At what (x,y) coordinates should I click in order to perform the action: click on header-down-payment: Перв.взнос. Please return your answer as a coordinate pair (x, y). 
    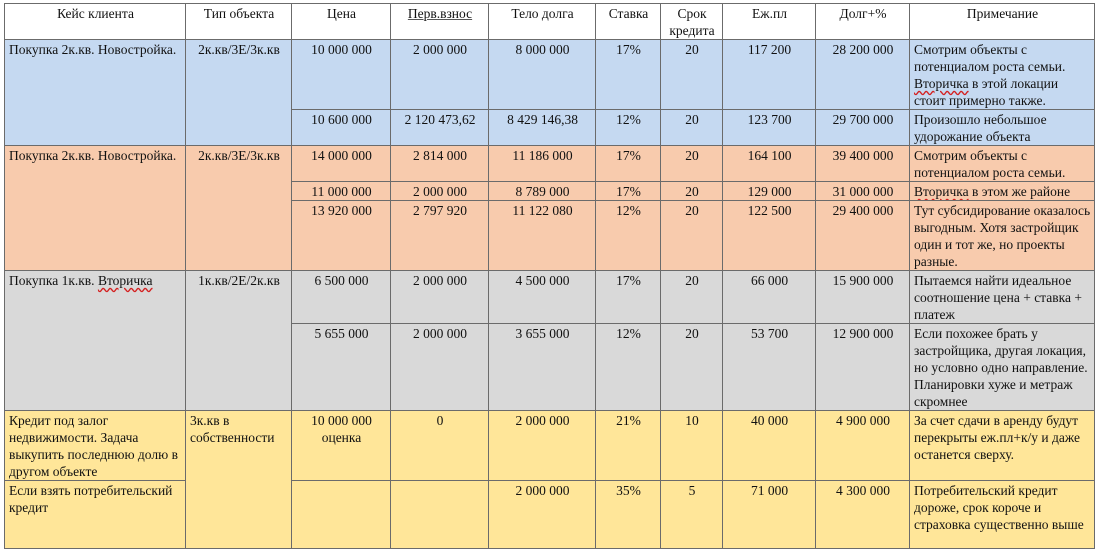
    Looking at the image, I should click on (439, 21).